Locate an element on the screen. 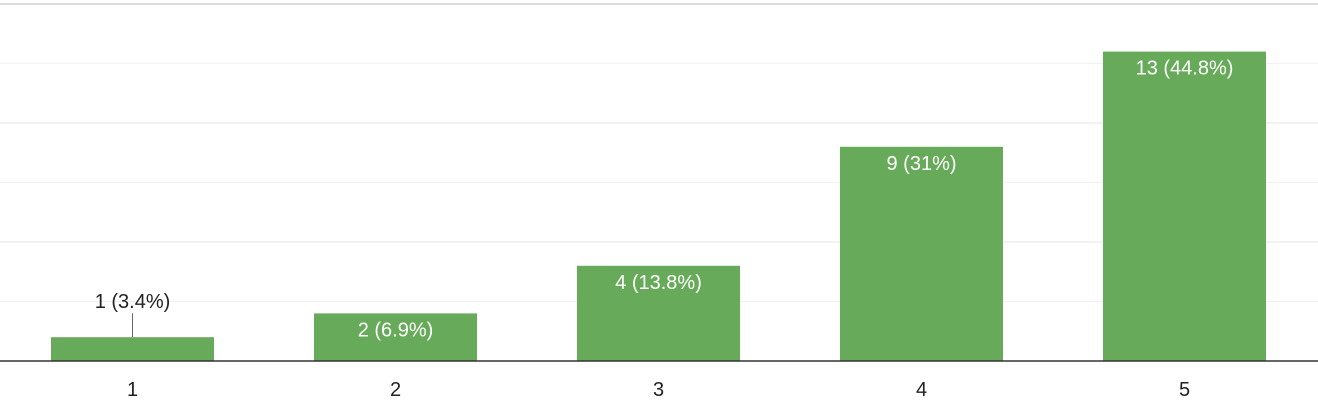 This screenshot has width=1318, height=419. x-tick-label-2: 2 is located at coordinates (395, 390).